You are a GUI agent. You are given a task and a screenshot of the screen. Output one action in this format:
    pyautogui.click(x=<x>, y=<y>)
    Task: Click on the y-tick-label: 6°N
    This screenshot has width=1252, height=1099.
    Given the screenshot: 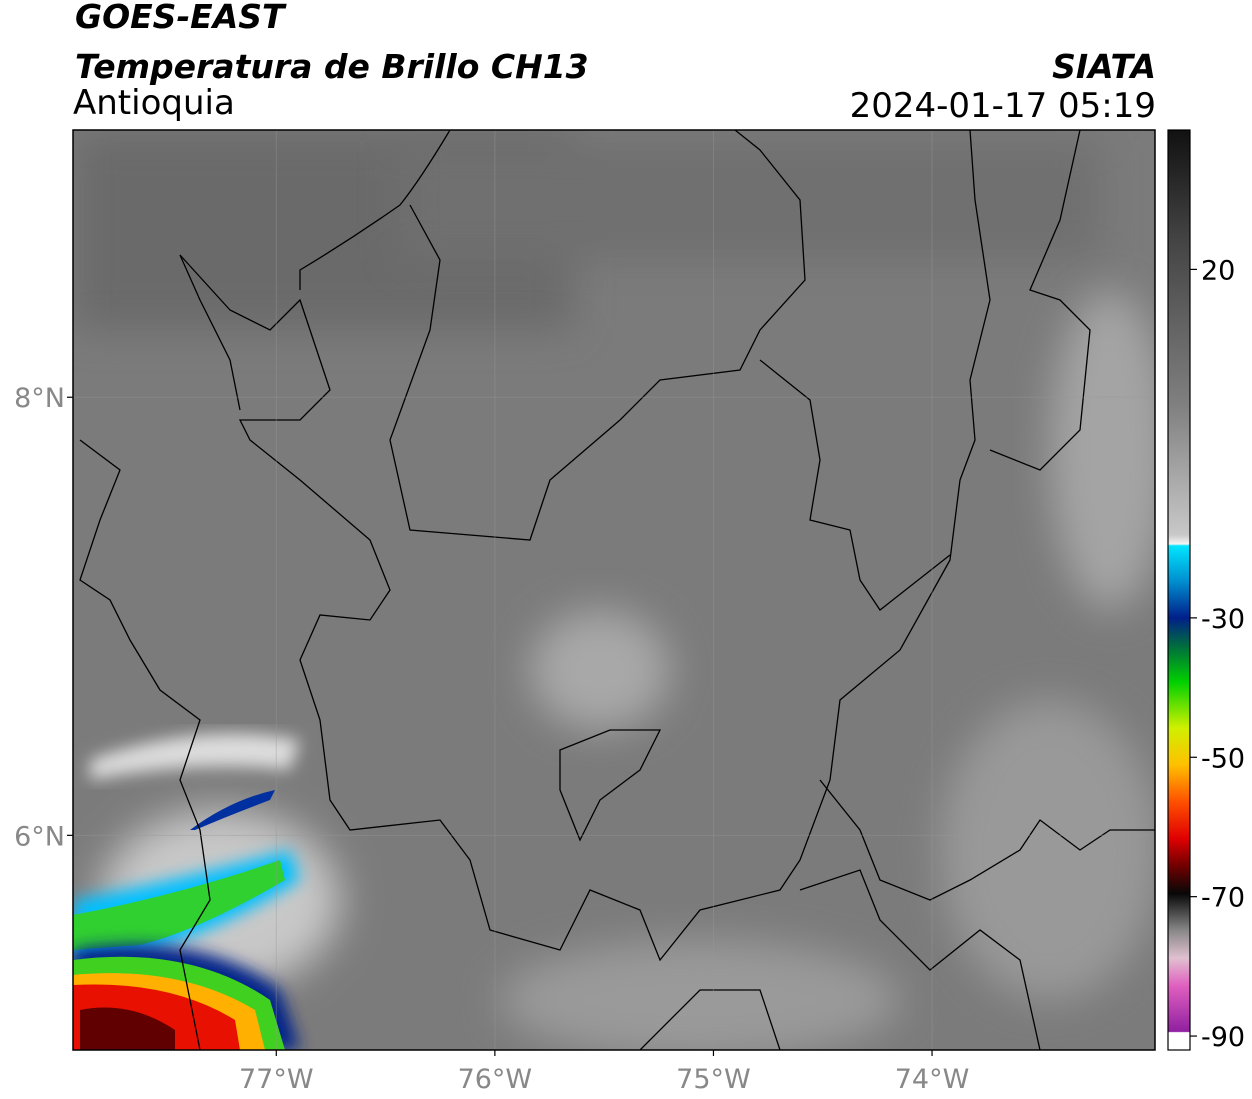 What is the action you would take?
    pyautogui.click(x=39, y=836)
    